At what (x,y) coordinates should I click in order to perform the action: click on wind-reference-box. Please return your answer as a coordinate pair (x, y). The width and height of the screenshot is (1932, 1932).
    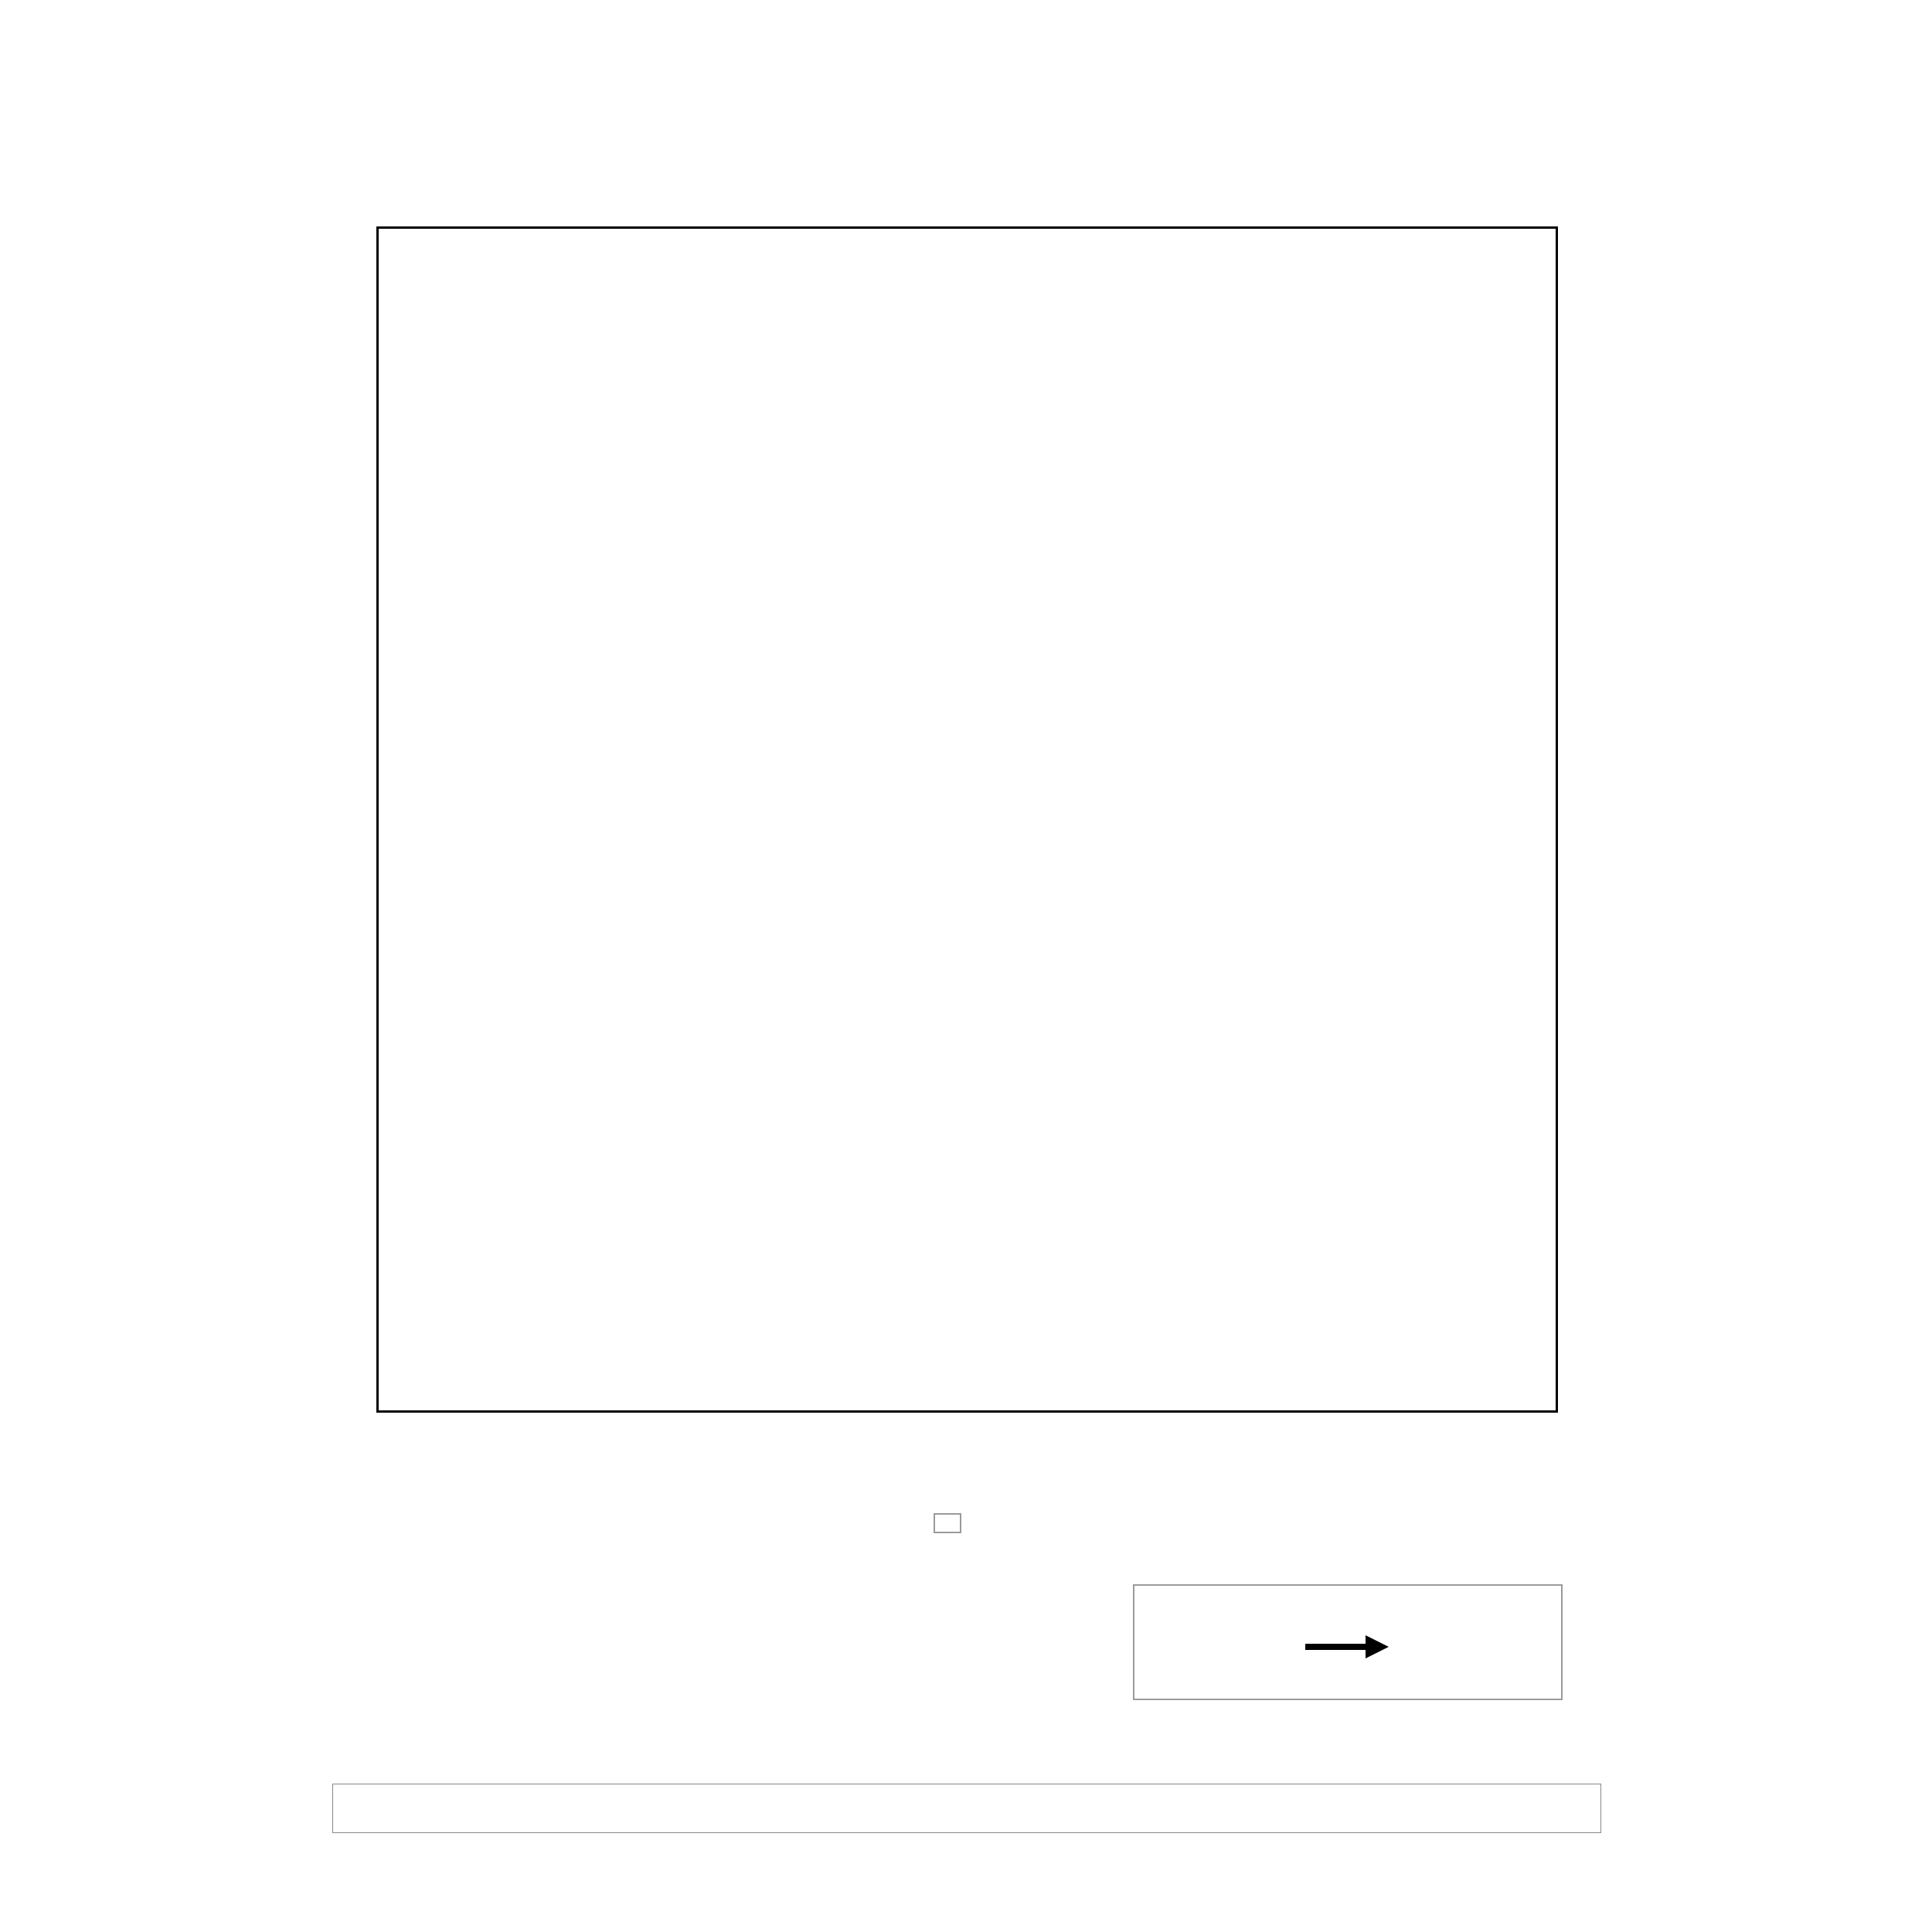
    Looking at the image, I should click on (1348, 1642).